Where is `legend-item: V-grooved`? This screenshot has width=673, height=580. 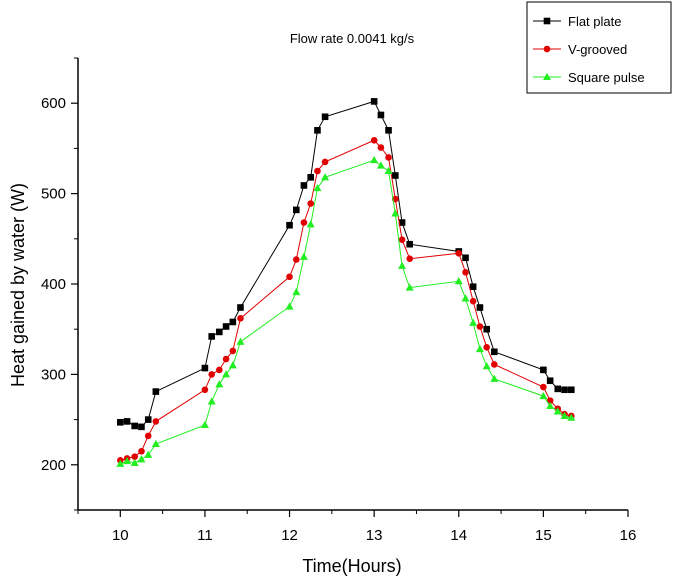 legend-item: V-grooved is located at coordinates (580, 49).